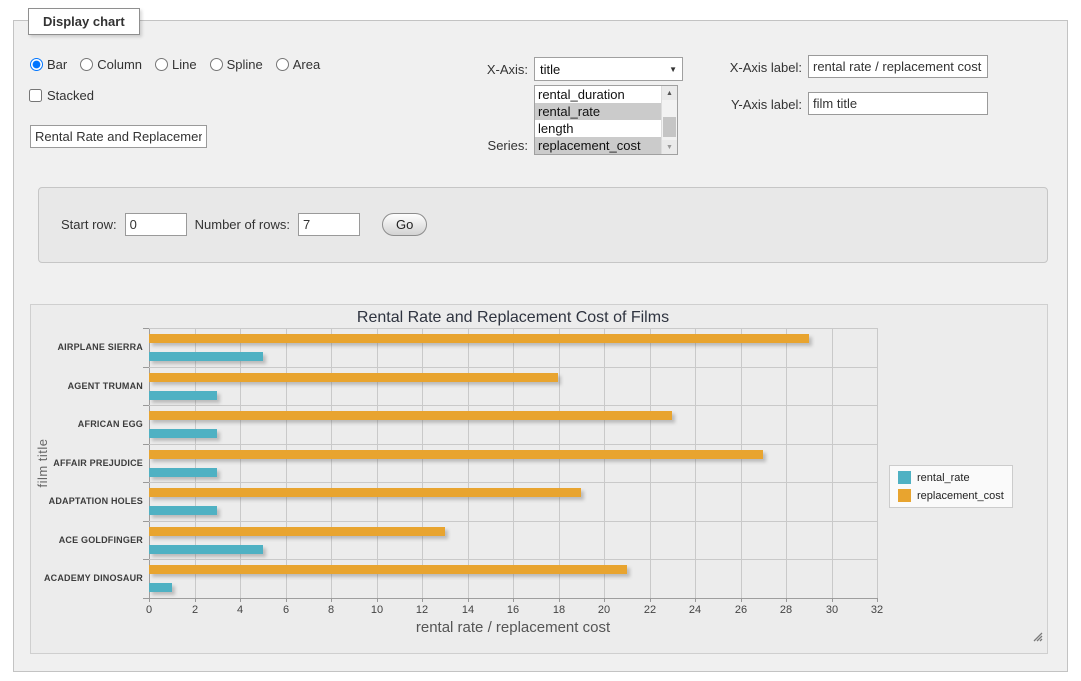 This screenshot has width=1081, height=681. Describe the element at coordinates (162, 64) in the screenshot. I see `chart-type-radio-line` at that location.